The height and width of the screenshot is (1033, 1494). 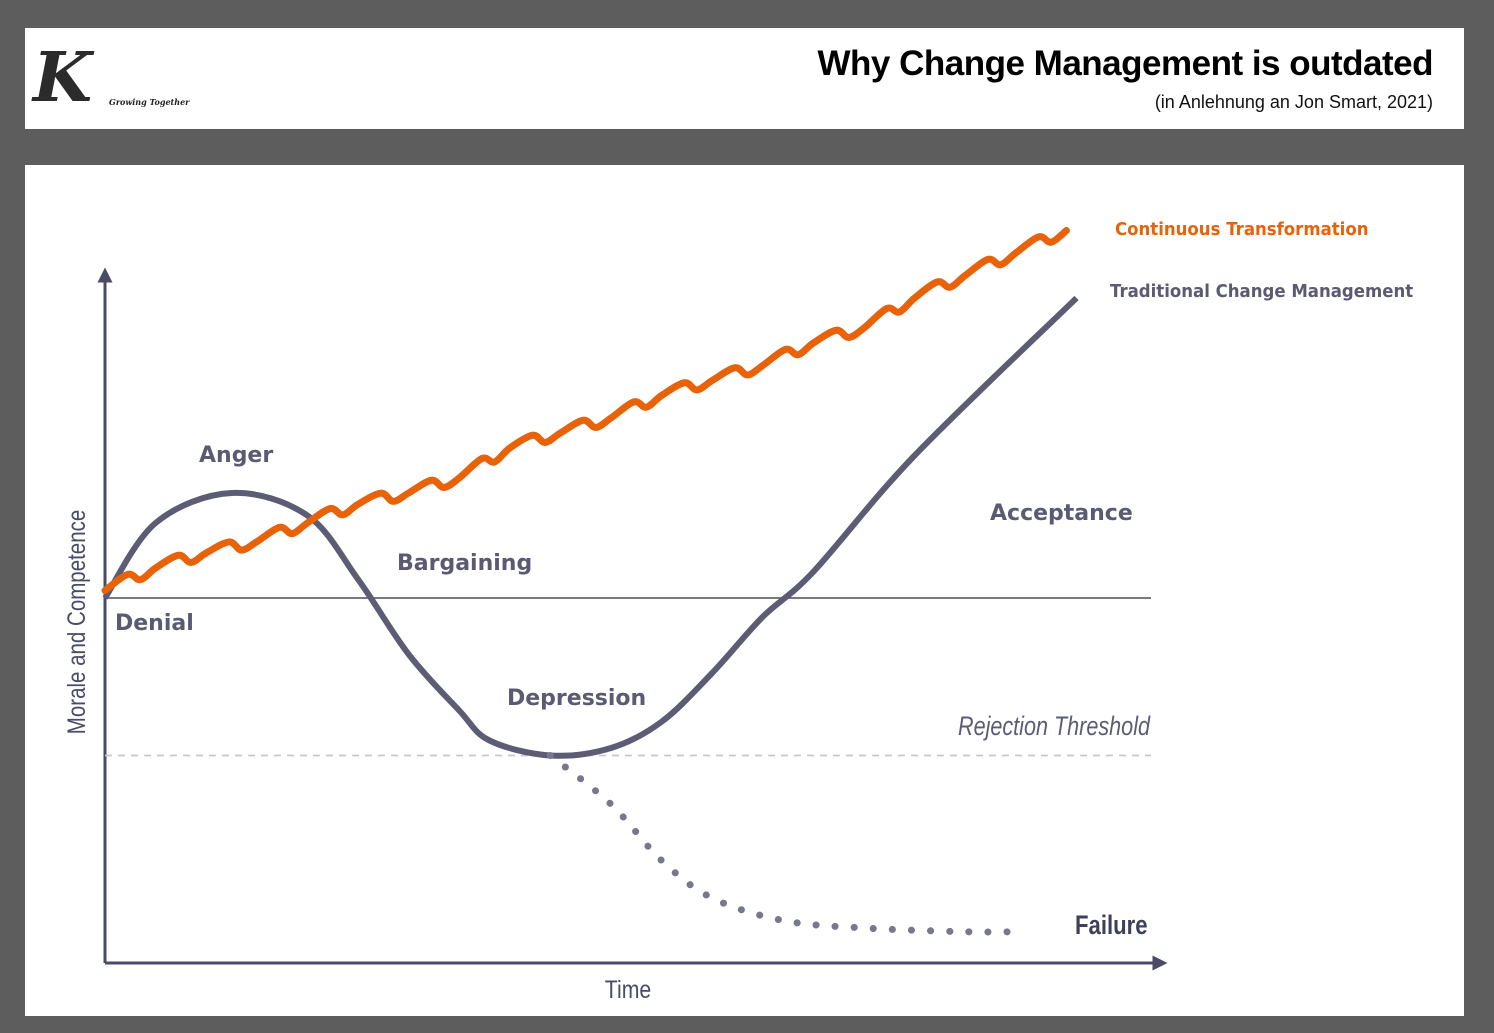 What do you see at coordinates (1061, 513) in the screenshot?
I see `label-acceptance: Acceptance` at bounding box center [1061, 513].